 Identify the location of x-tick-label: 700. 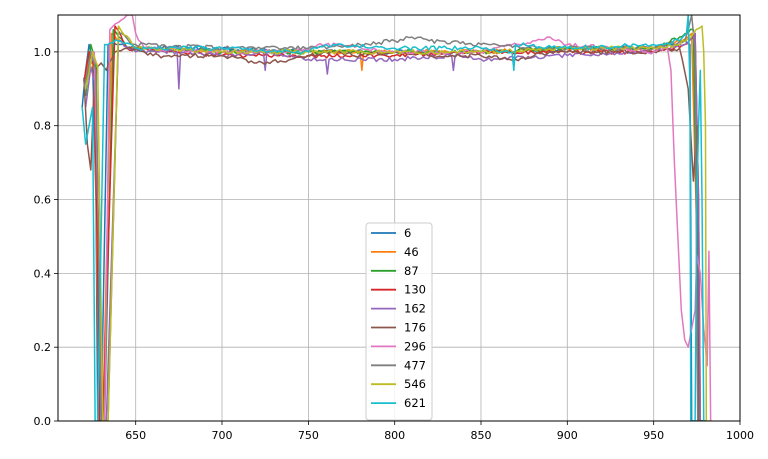
(222, 435).